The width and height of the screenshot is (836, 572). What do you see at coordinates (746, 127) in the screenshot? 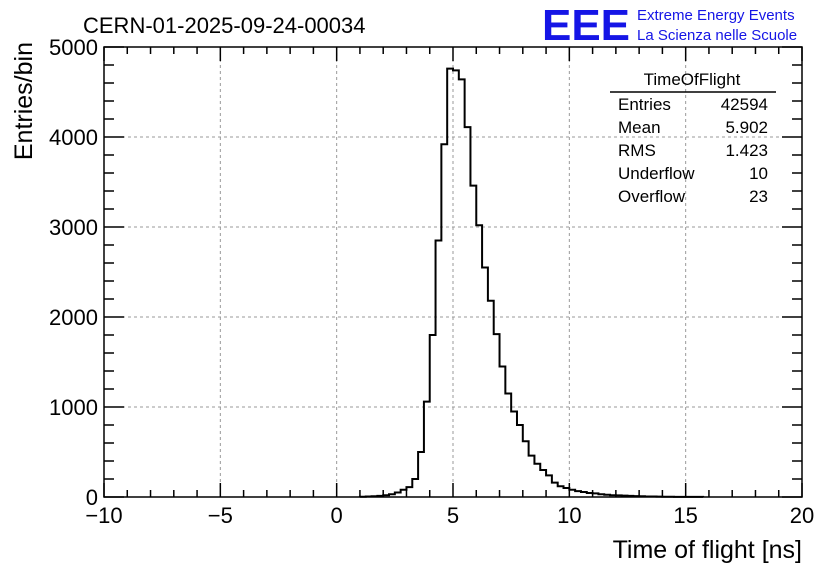
I see `stats-row-value: 5.902` at bounding box center [746, 127].